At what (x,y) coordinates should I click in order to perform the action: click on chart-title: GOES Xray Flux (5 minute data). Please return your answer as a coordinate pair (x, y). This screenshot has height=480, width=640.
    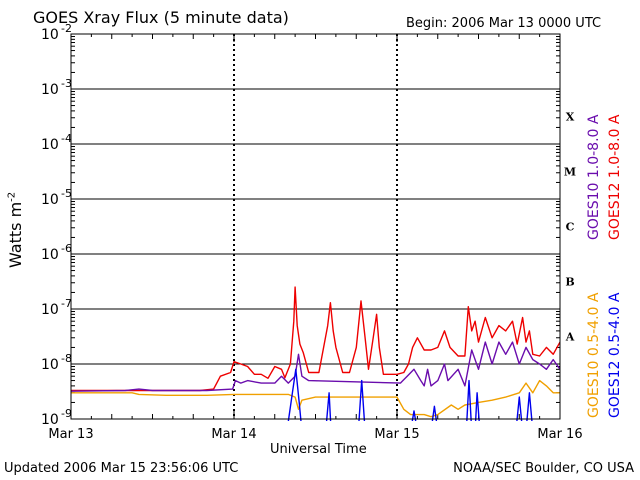
    Looking at the image, I should click on (161, 17).